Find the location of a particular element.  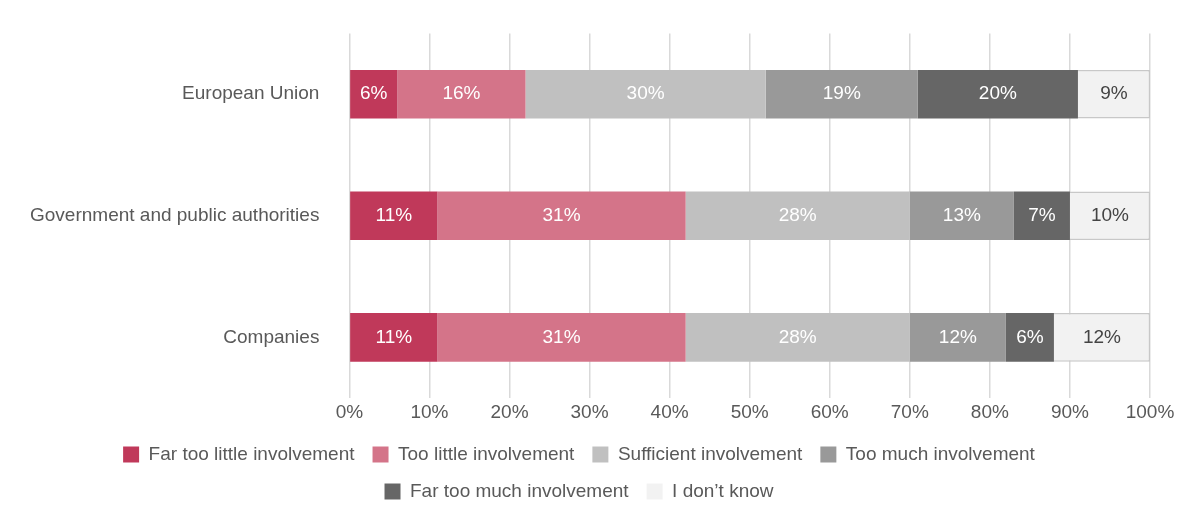

data-label: 7% is located at coordinates (1042, 215).